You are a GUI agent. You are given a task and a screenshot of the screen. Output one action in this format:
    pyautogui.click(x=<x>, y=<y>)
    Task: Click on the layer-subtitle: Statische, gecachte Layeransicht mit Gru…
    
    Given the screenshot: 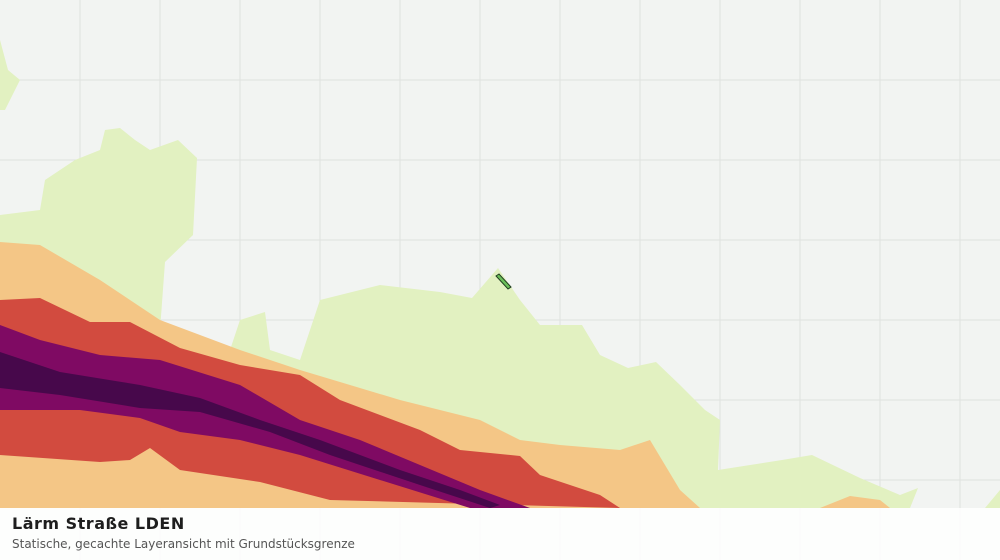 What is the action you would take?
    pyautogui.click(x=183, y=544)
    